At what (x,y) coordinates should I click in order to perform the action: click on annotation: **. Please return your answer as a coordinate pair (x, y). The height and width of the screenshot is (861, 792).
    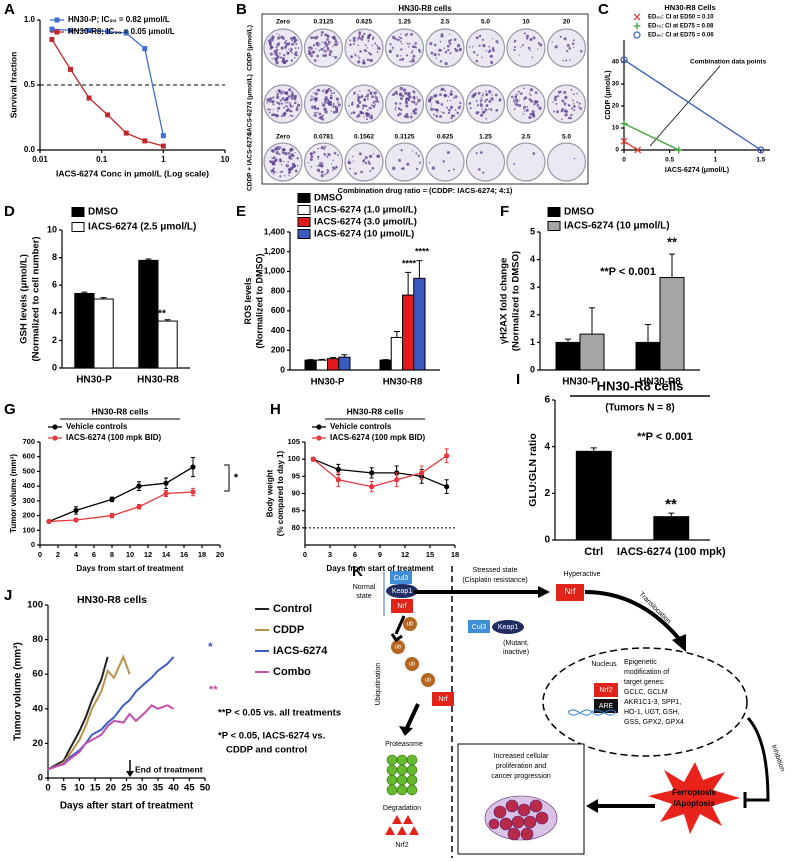
    Looking at the image, I should click on (671, 504).